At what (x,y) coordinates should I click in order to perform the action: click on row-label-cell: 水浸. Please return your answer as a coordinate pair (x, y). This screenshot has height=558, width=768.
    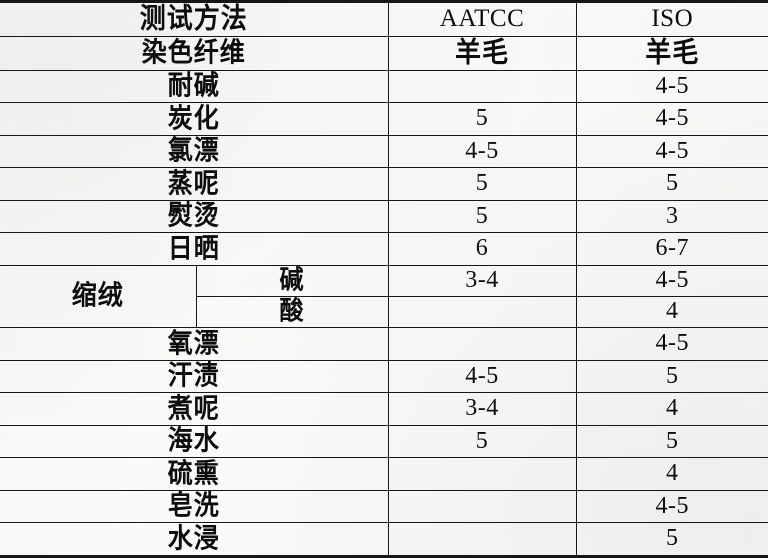
    Looking at the image, I should click on (194, 540).